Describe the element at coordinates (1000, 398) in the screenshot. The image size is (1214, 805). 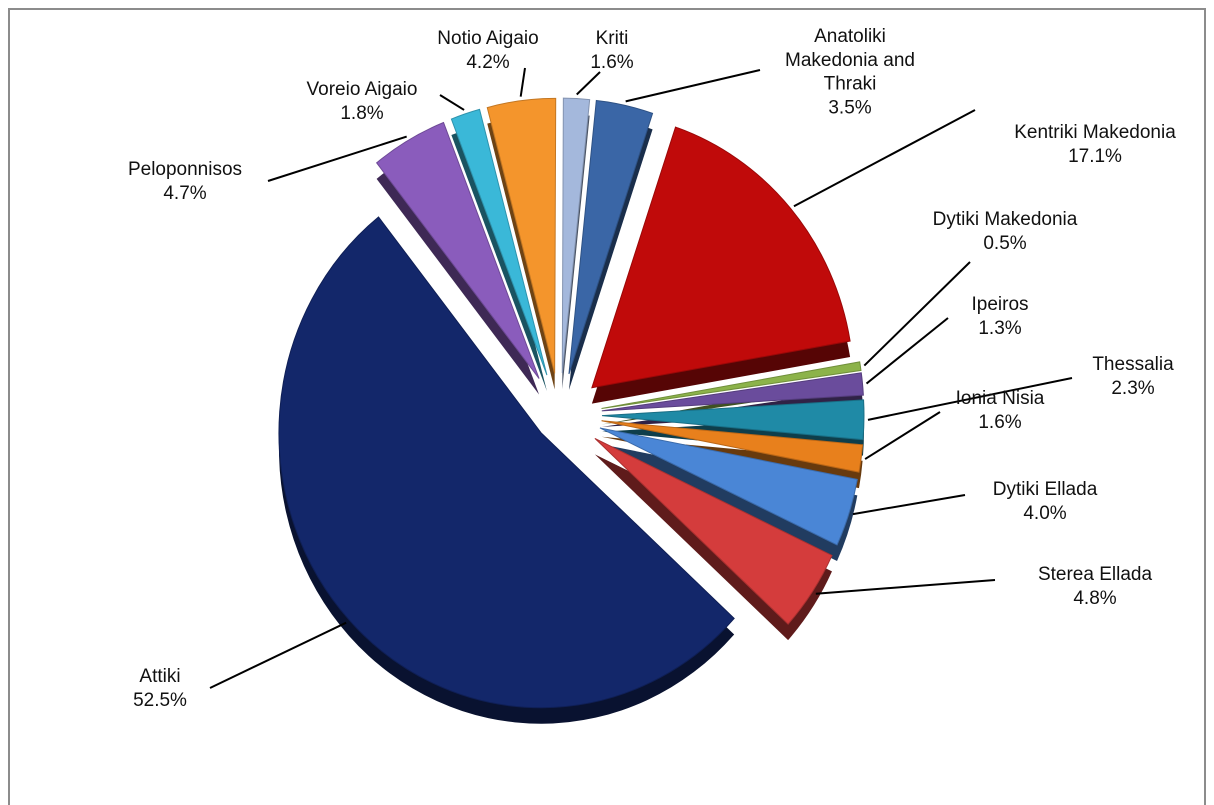
I see `slice-name-label: Ionia Nisia` at that location.